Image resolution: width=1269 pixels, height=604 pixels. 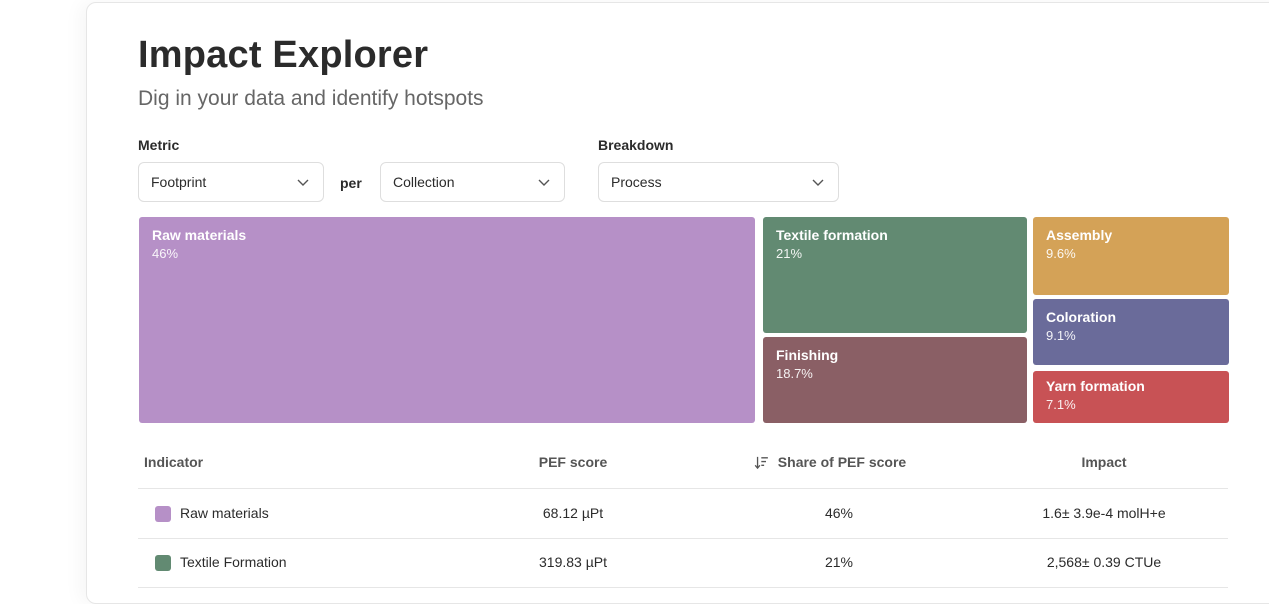 What do you see at coordinates (636, 145) in the screenshot?
I see `breakdown-label: Breakdown` at bounding box center [636, 145].